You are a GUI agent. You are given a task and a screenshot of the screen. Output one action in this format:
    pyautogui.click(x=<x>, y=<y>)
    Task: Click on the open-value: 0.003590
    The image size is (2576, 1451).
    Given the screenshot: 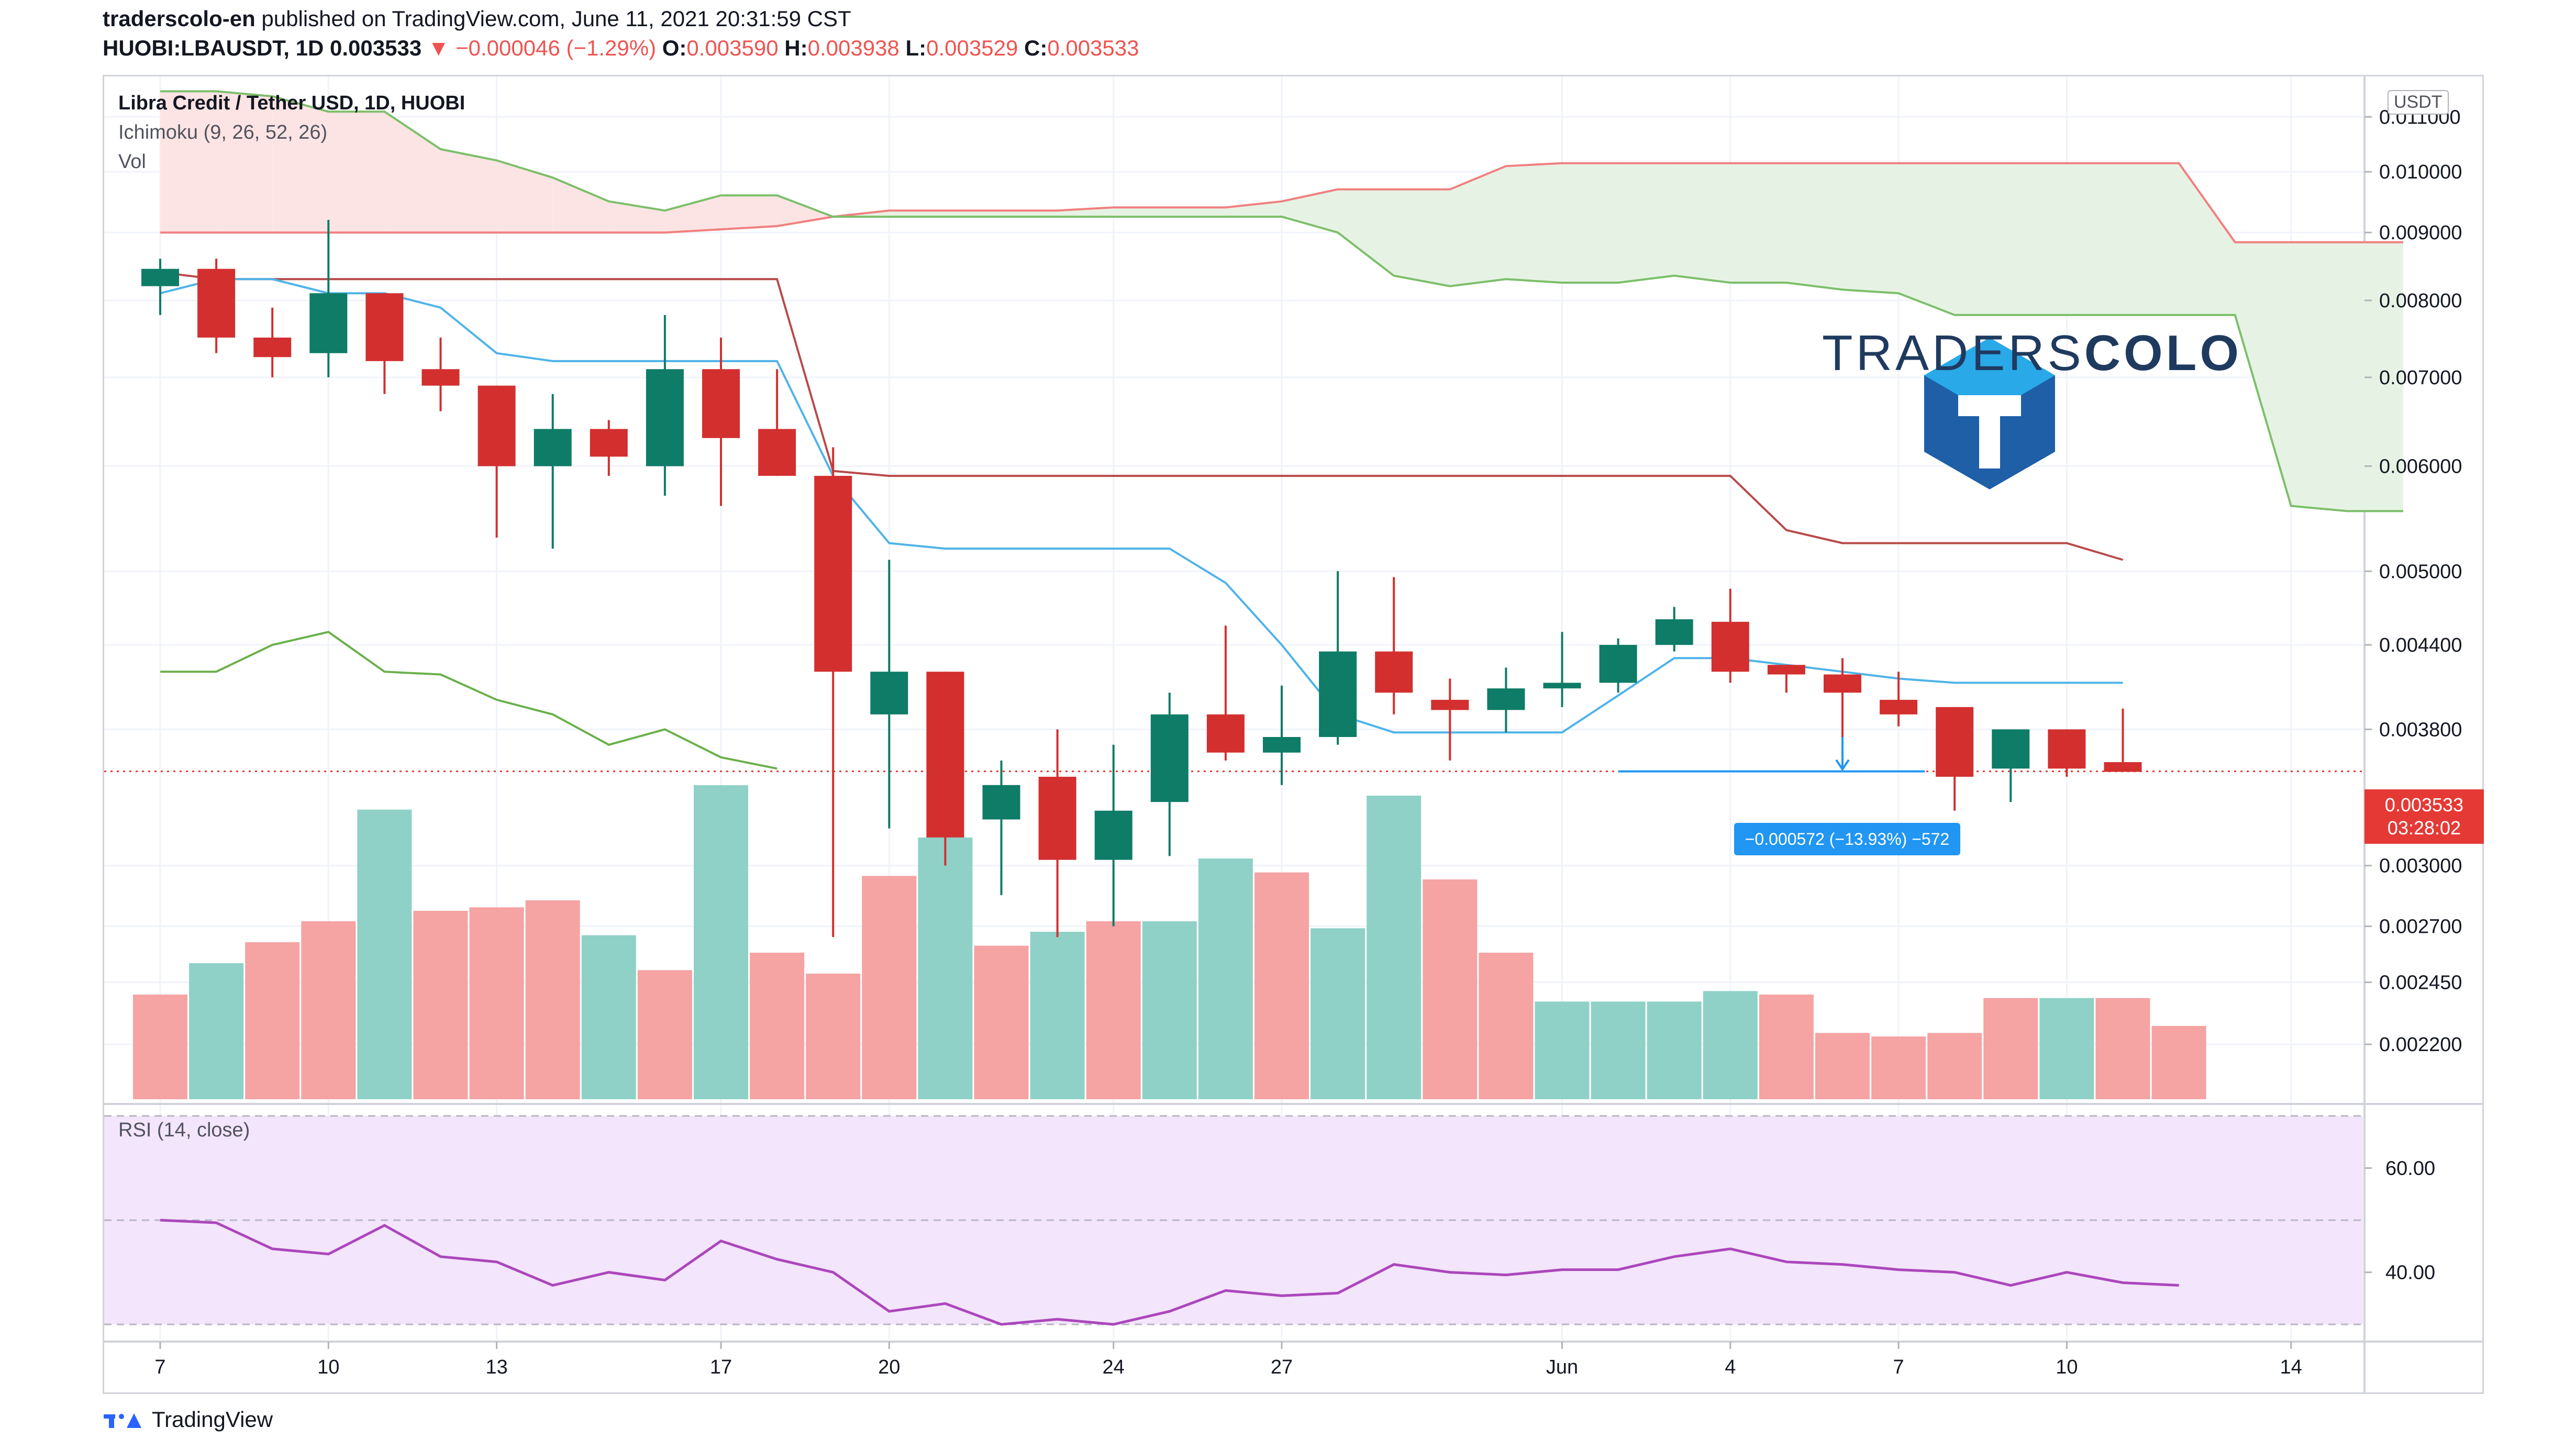 What is the action you would take?
    pyautogui.click(x=732, y=48)
    